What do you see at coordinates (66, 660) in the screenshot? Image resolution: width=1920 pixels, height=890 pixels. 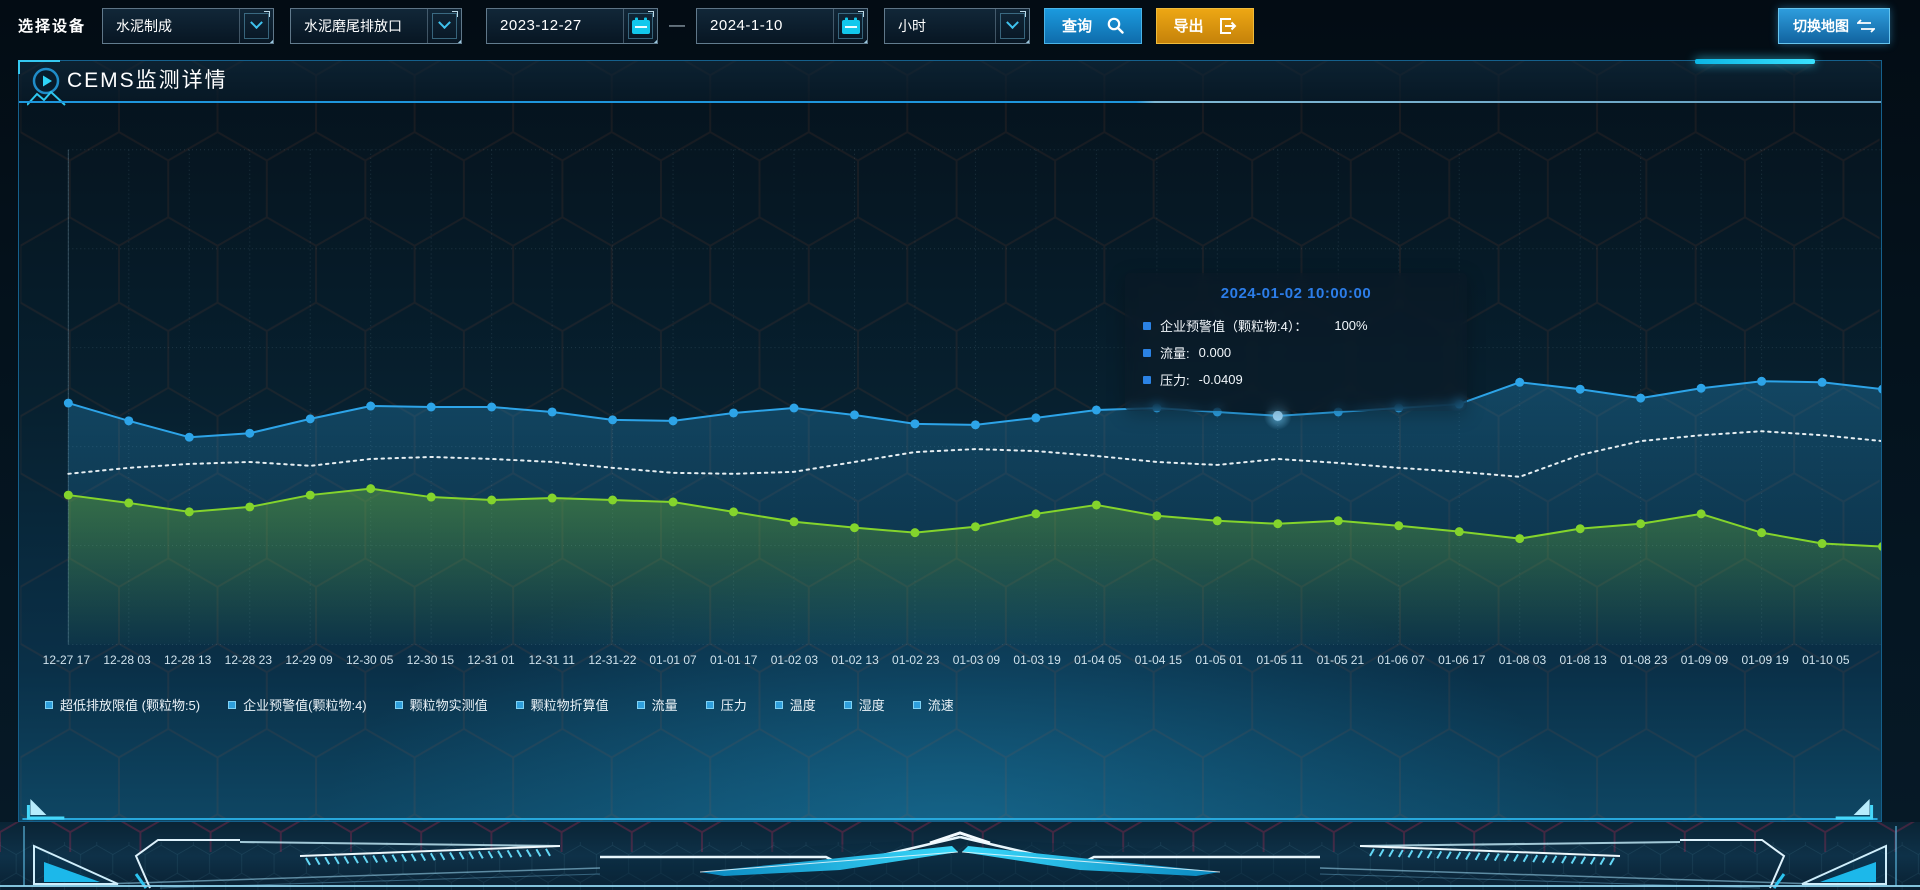 I see `x-axis-label: 12-27 17` at bounding box center [66, 660].